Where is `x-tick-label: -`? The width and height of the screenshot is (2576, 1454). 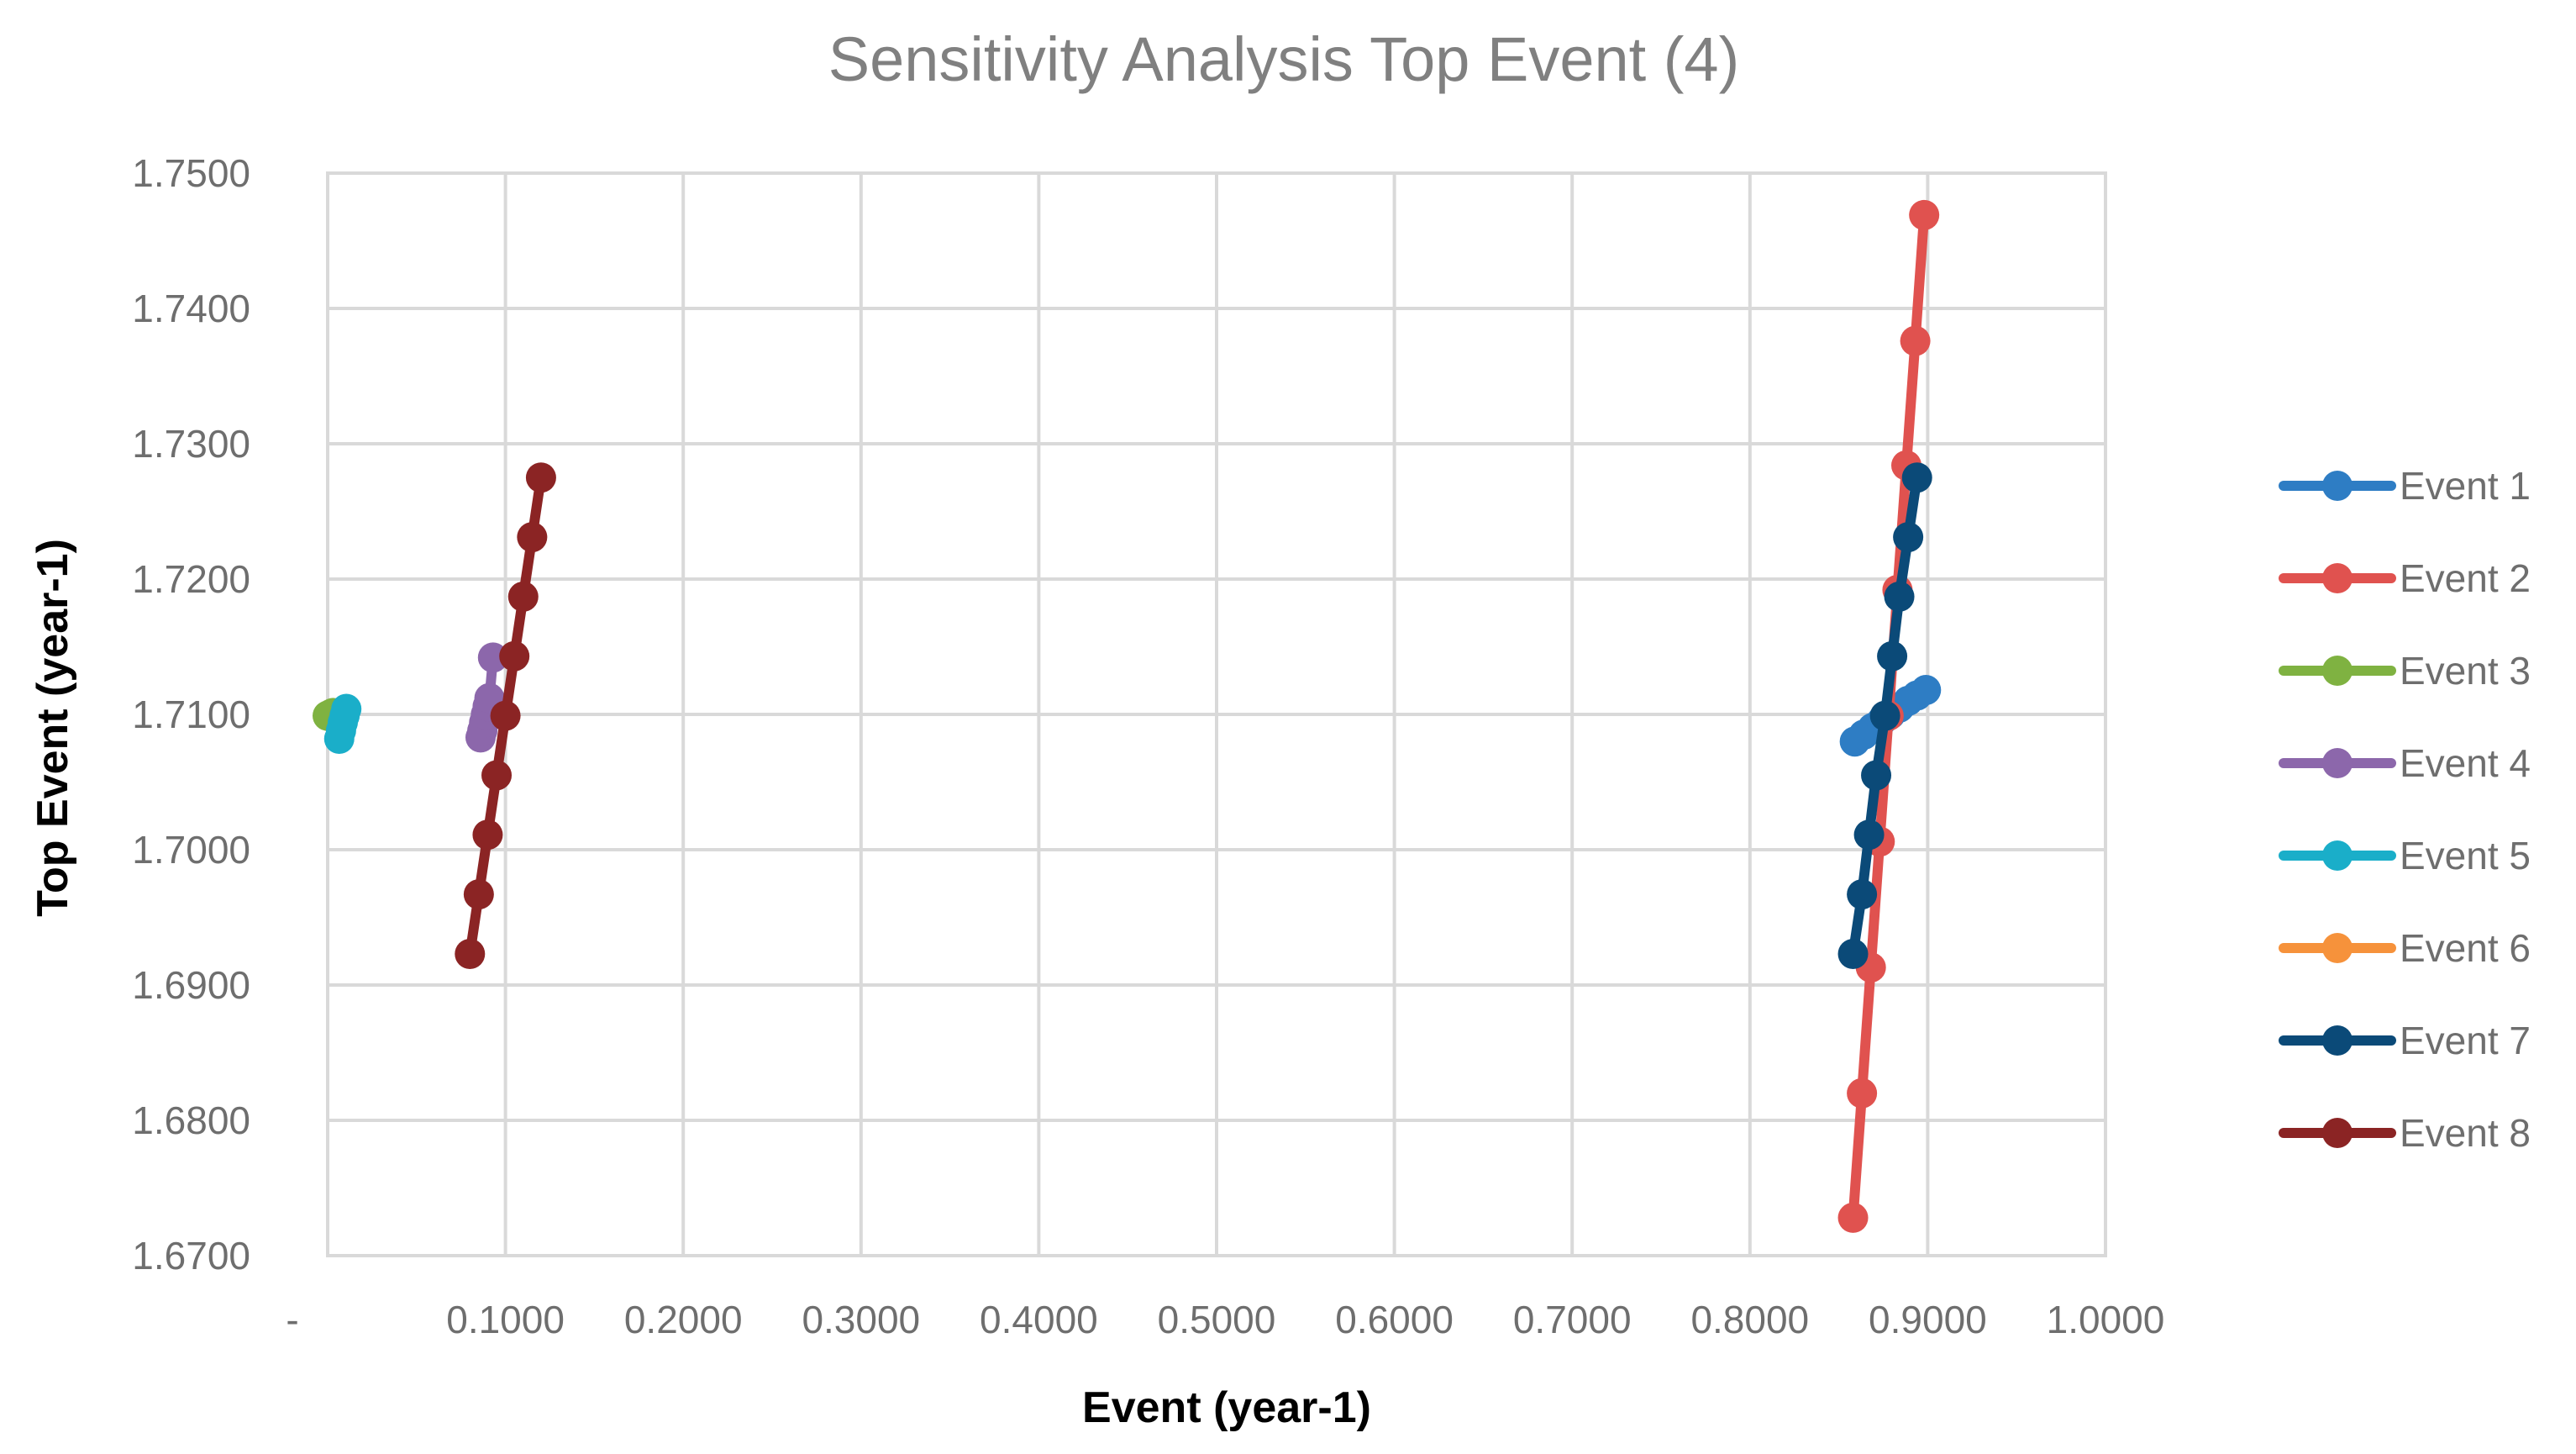 x-tick-label: - is located at coordinates (292, 1319).